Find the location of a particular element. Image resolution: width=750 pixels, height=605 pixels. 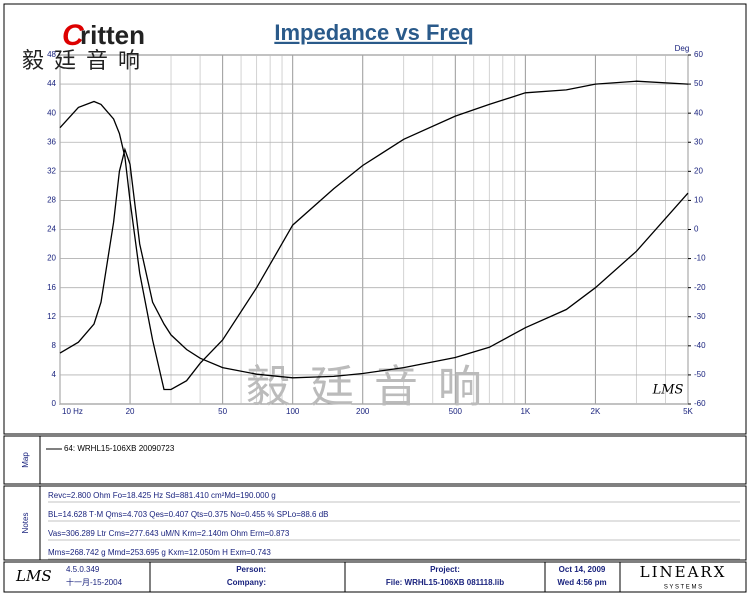

x-tick-label: 100 is located at coordinates (293, 411).